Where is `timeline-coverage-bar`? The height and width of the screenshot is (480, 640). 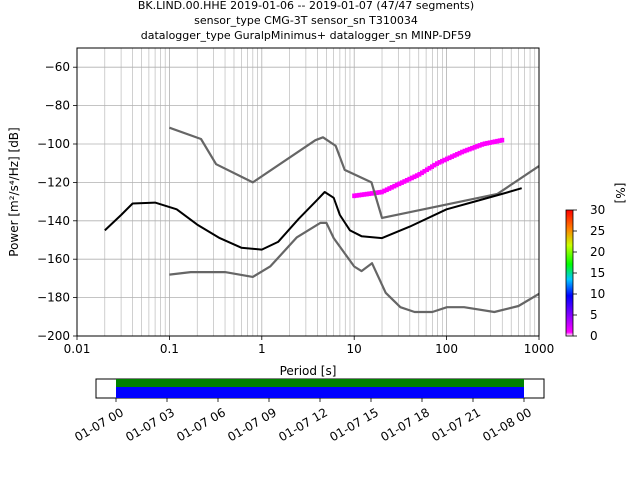
timeline-coverage-bar is located at coordinates (320, 392).